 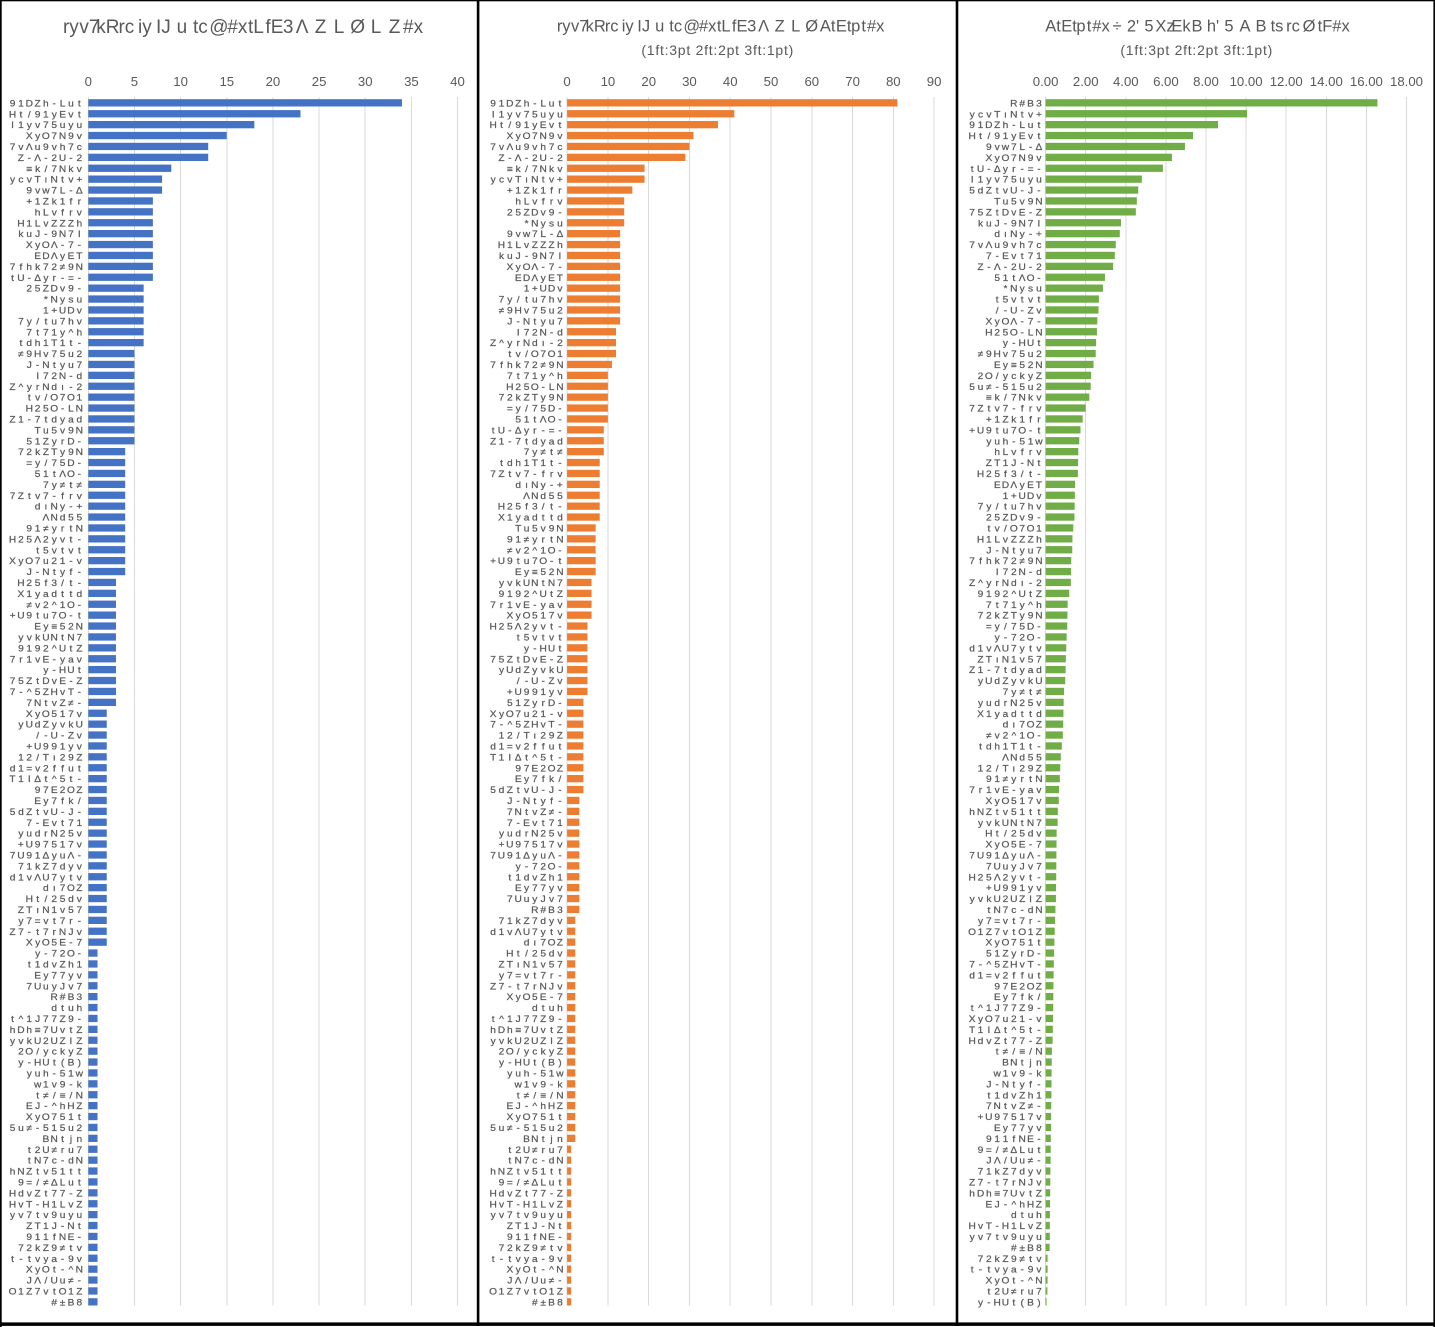 I want to click on svg-text: 5u≠-515u2, so click(x=1005, y=387).